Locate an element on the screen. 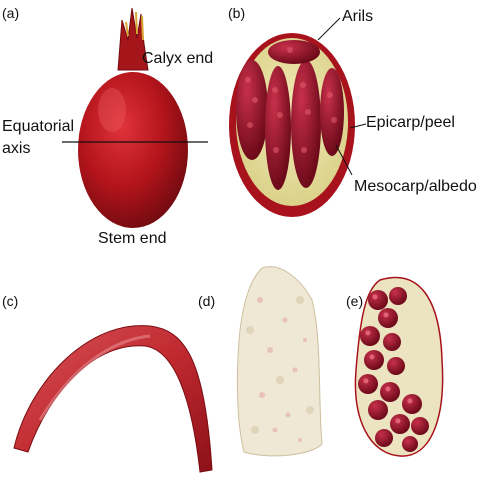 The width and height of the screenshot is (480, 480). stem-end-label: Stem end is located at coordinates (132, 238).